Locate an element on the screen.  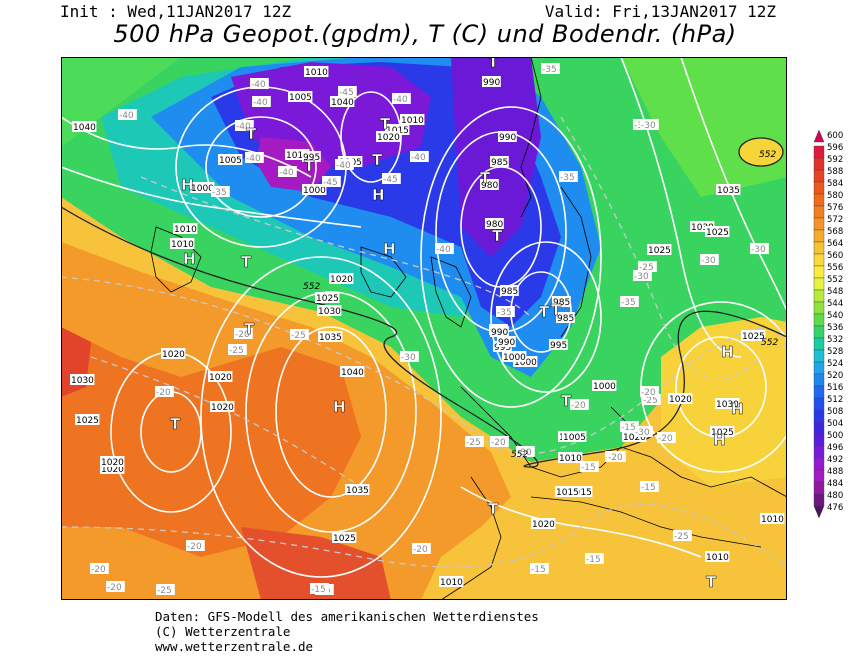
legend-level-label: 564 is located at coordinates (835, 244).